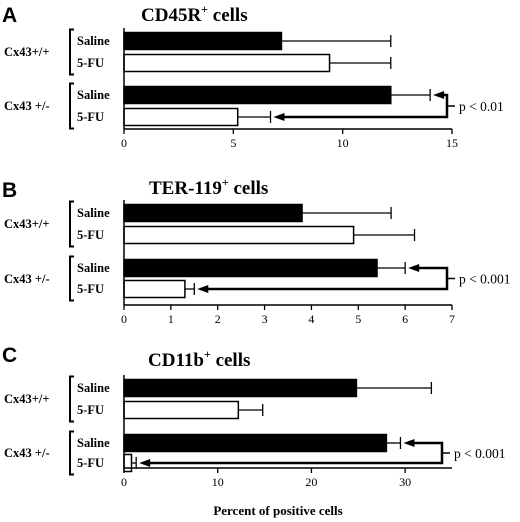 The image size is (520, 522). What do you see at coordinates (185, 188) in the screenshot?
I see `title-main: TER-119` at bounding box center [185, 188].